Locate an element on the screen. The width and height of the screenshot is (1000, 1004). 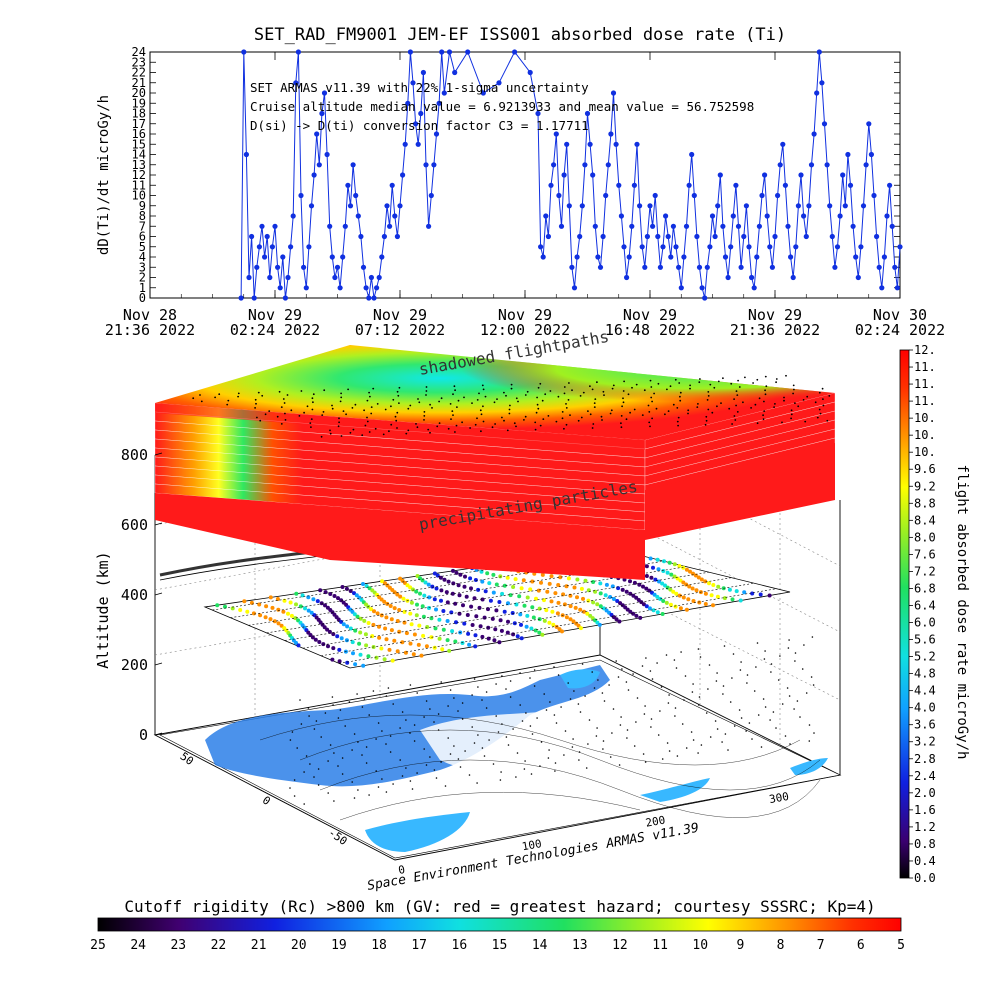
dose-colorbar-tick-label: 0.0 is located at coordinates (925, 878).